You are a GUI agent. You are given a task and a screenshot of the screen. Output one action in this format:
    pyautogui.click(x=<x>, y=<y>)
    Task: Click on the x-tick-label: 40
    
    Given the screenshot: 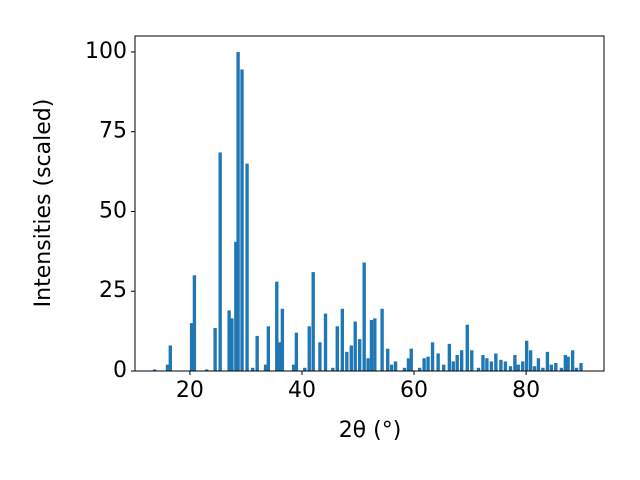 What is the action you would take?
    pyautogui.click(x=302, y=390)
    